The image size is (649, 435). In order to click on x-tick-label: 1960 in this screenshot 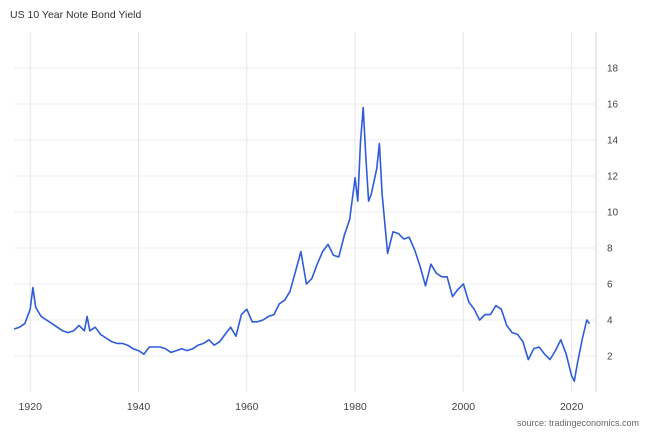, I will do `click(247, 407)`.